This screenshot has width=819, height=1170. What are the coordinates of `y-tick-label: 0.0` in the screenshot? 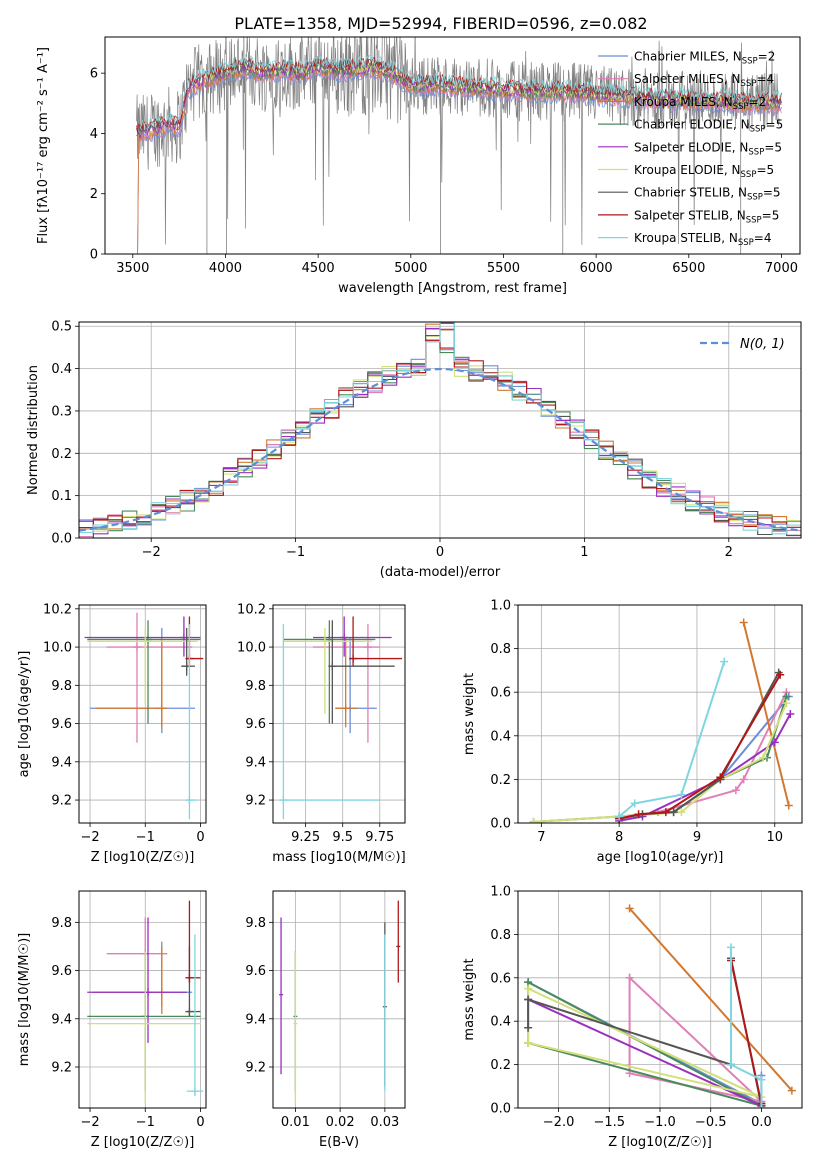 It's located at (61, 539).